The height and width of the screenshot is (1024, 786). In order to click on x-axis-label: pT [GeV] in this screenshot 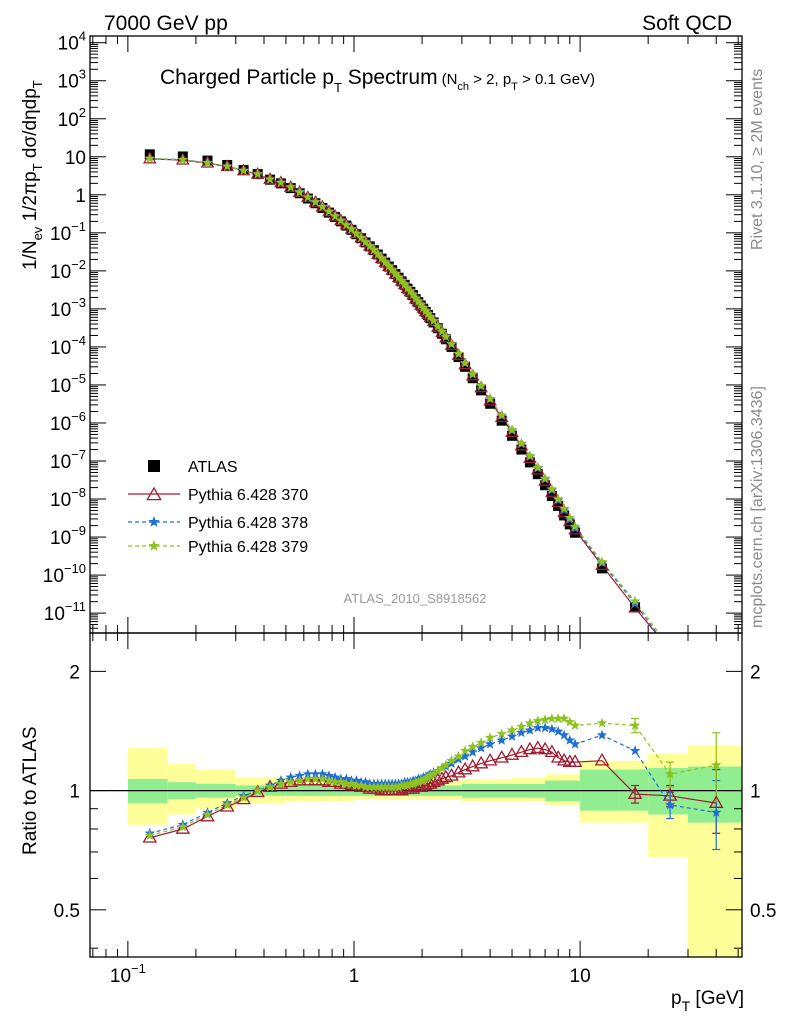, I will do `click(707, 1001)`.